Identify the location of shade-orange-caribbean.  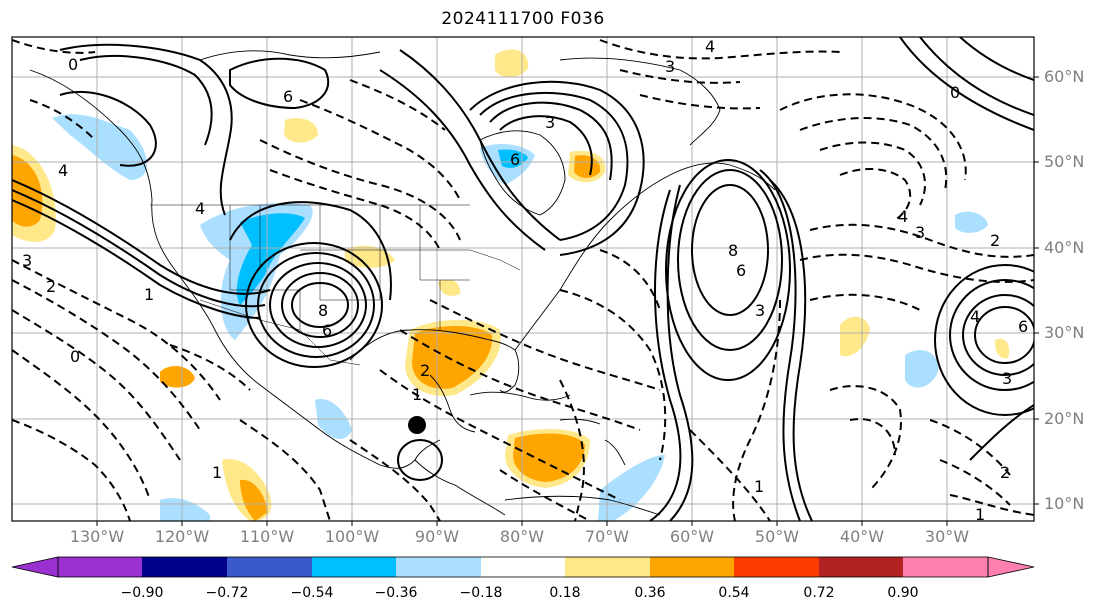
(549, 457).